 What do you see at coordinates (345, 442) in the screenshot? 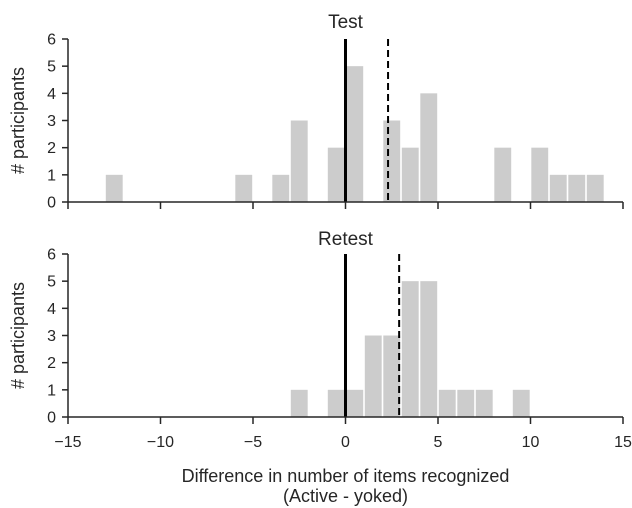
I see `x-tick-label: 0` at bounding box center [345, 442].